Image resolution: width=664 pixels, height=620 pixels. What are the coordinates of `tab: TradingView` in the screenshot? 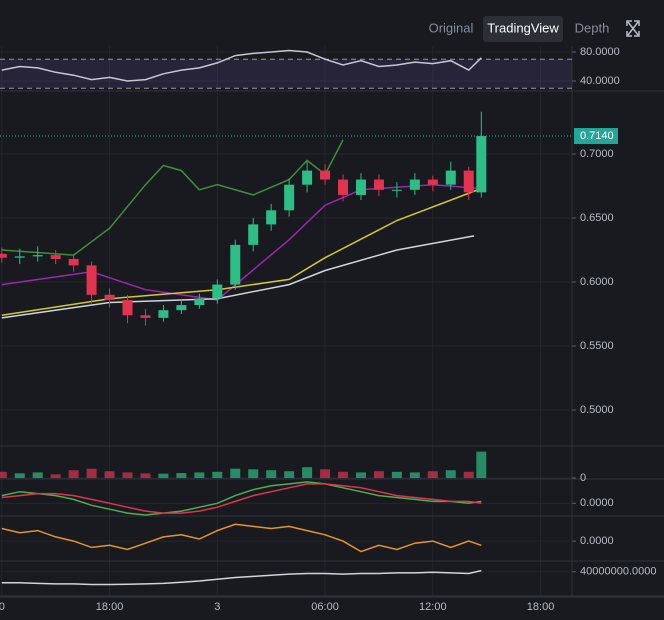 It's located at (523, 27).